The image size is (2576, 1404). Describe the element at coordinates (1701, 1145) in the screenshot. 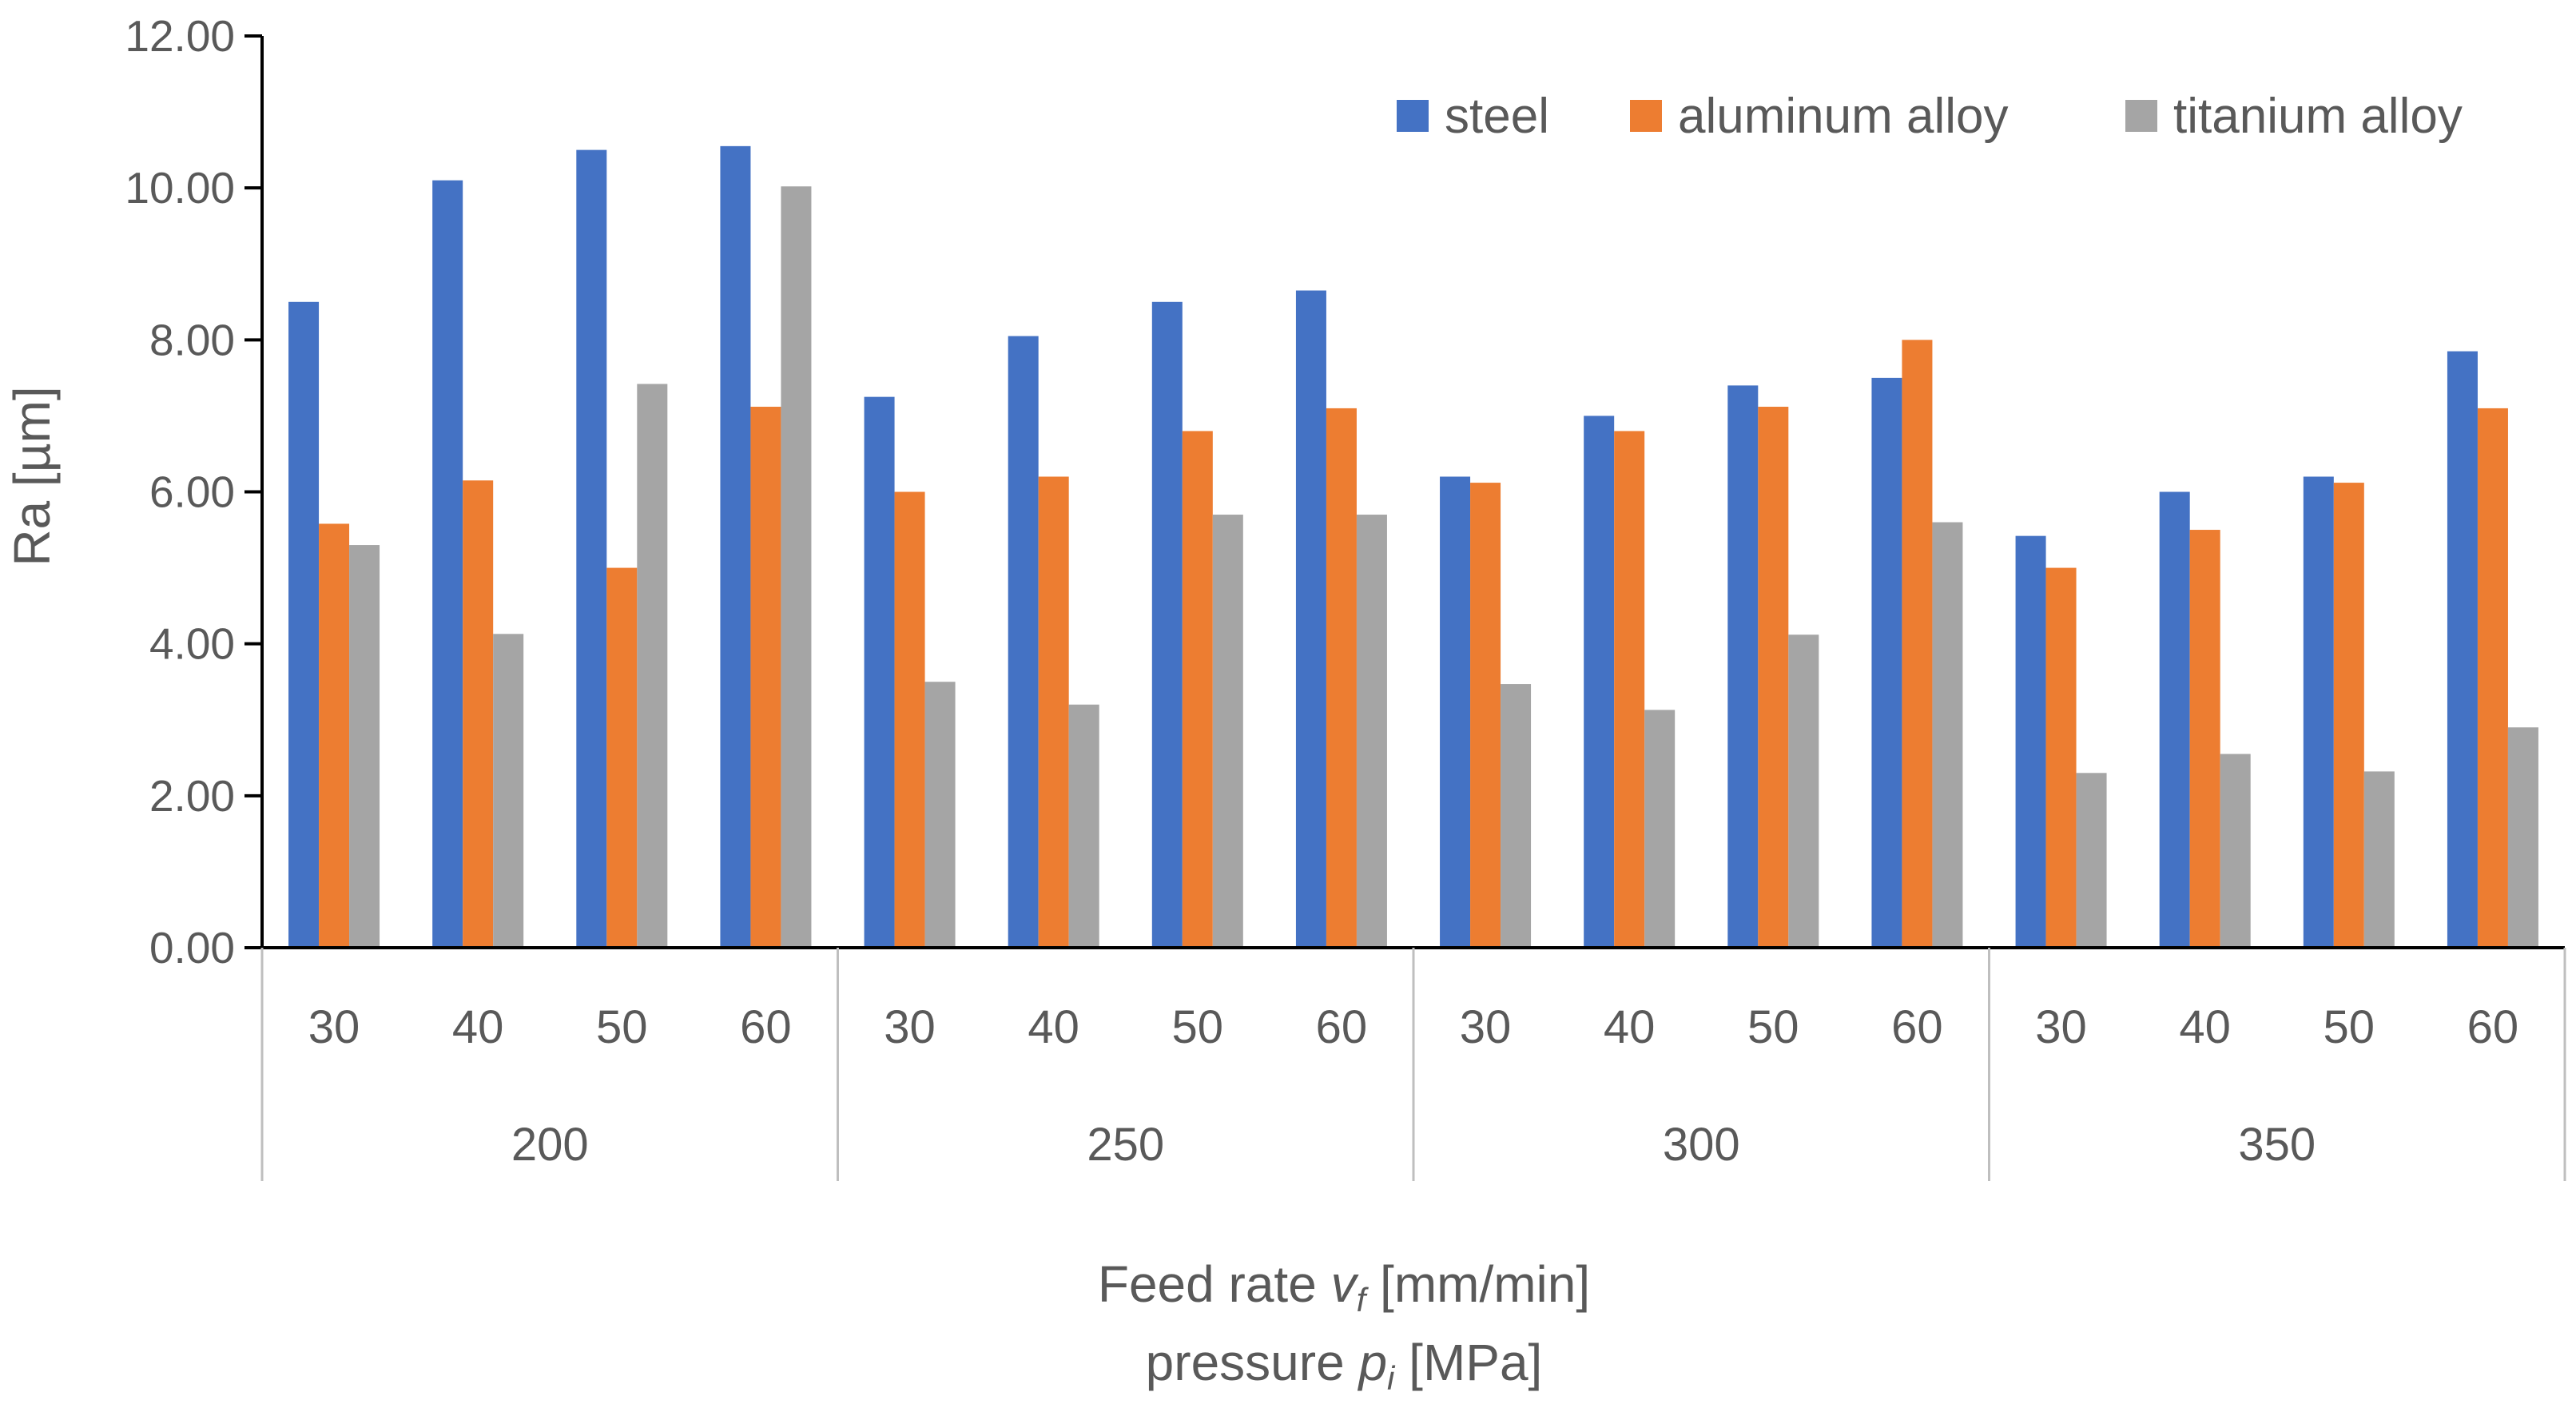

I see `x-group-label: 300` at that location.